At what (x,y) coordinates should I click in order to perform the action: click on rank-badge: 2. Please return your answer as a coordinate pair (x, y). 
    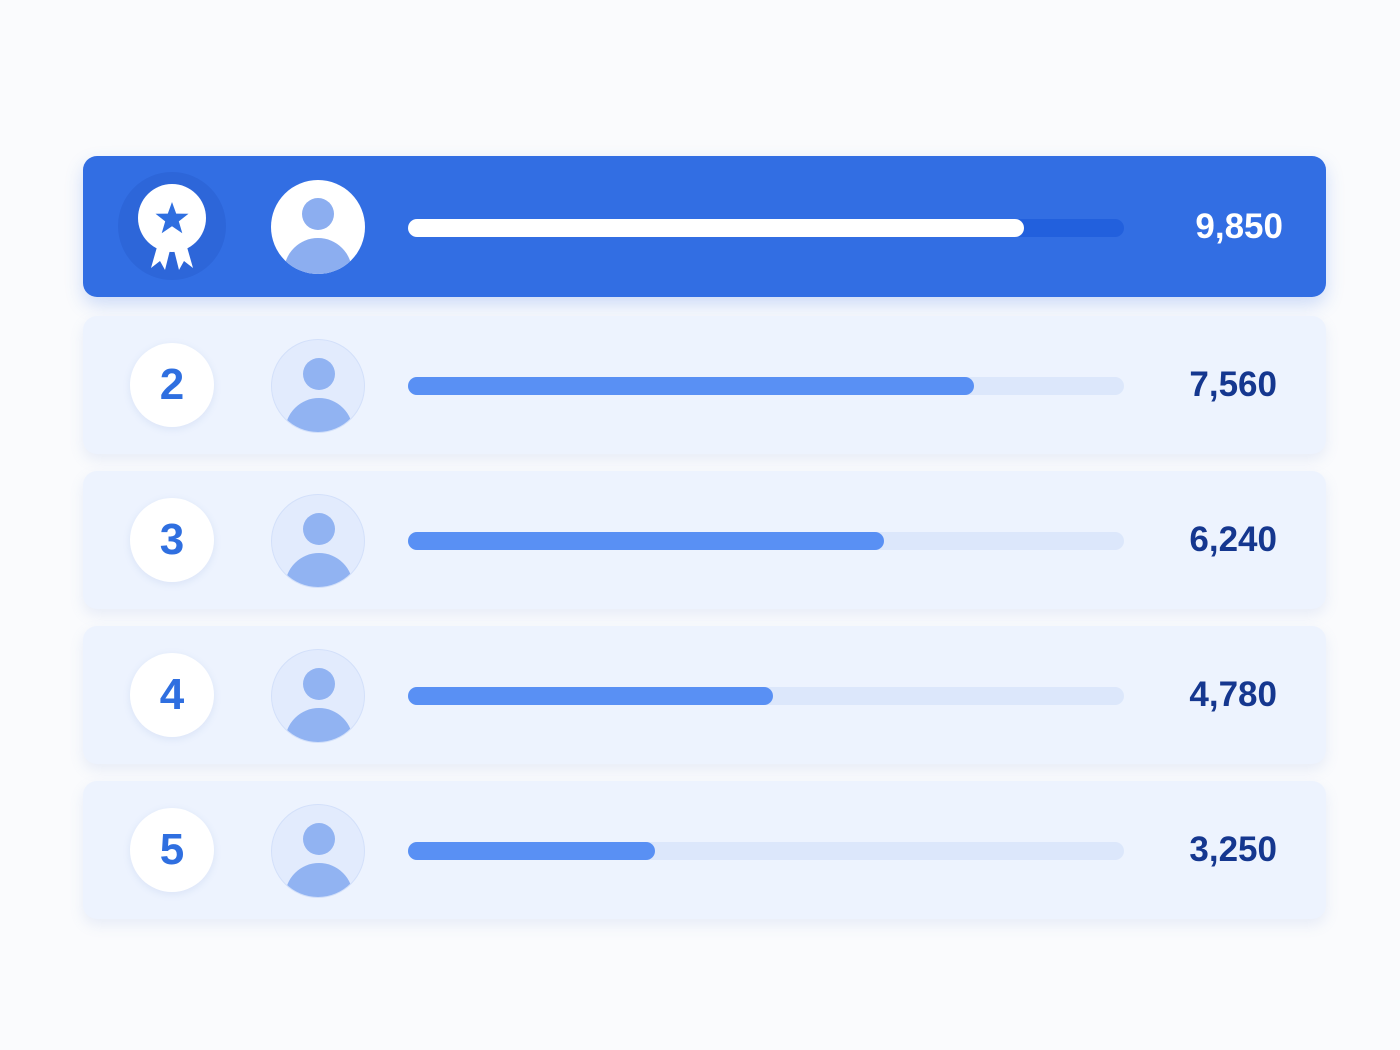
    Looking at the image, I should click on (172, 385).